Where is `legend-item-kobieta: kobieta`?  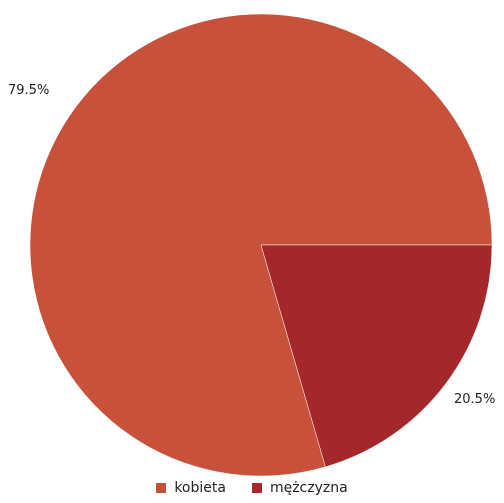 legend-item-kobieta: kobieta is located at coordinates (191, 488).